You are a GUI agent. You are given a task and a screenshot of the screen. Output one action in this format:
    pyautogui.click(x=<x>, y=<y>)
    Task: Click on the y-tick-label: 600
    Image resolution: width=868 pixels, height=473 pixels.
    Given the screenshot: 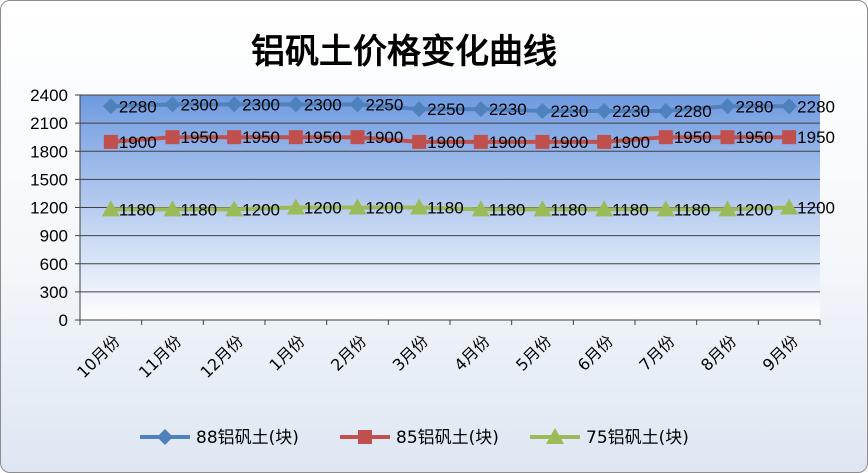 What is the action you would take?
    pyautogui.click(x=54, y=264)
    